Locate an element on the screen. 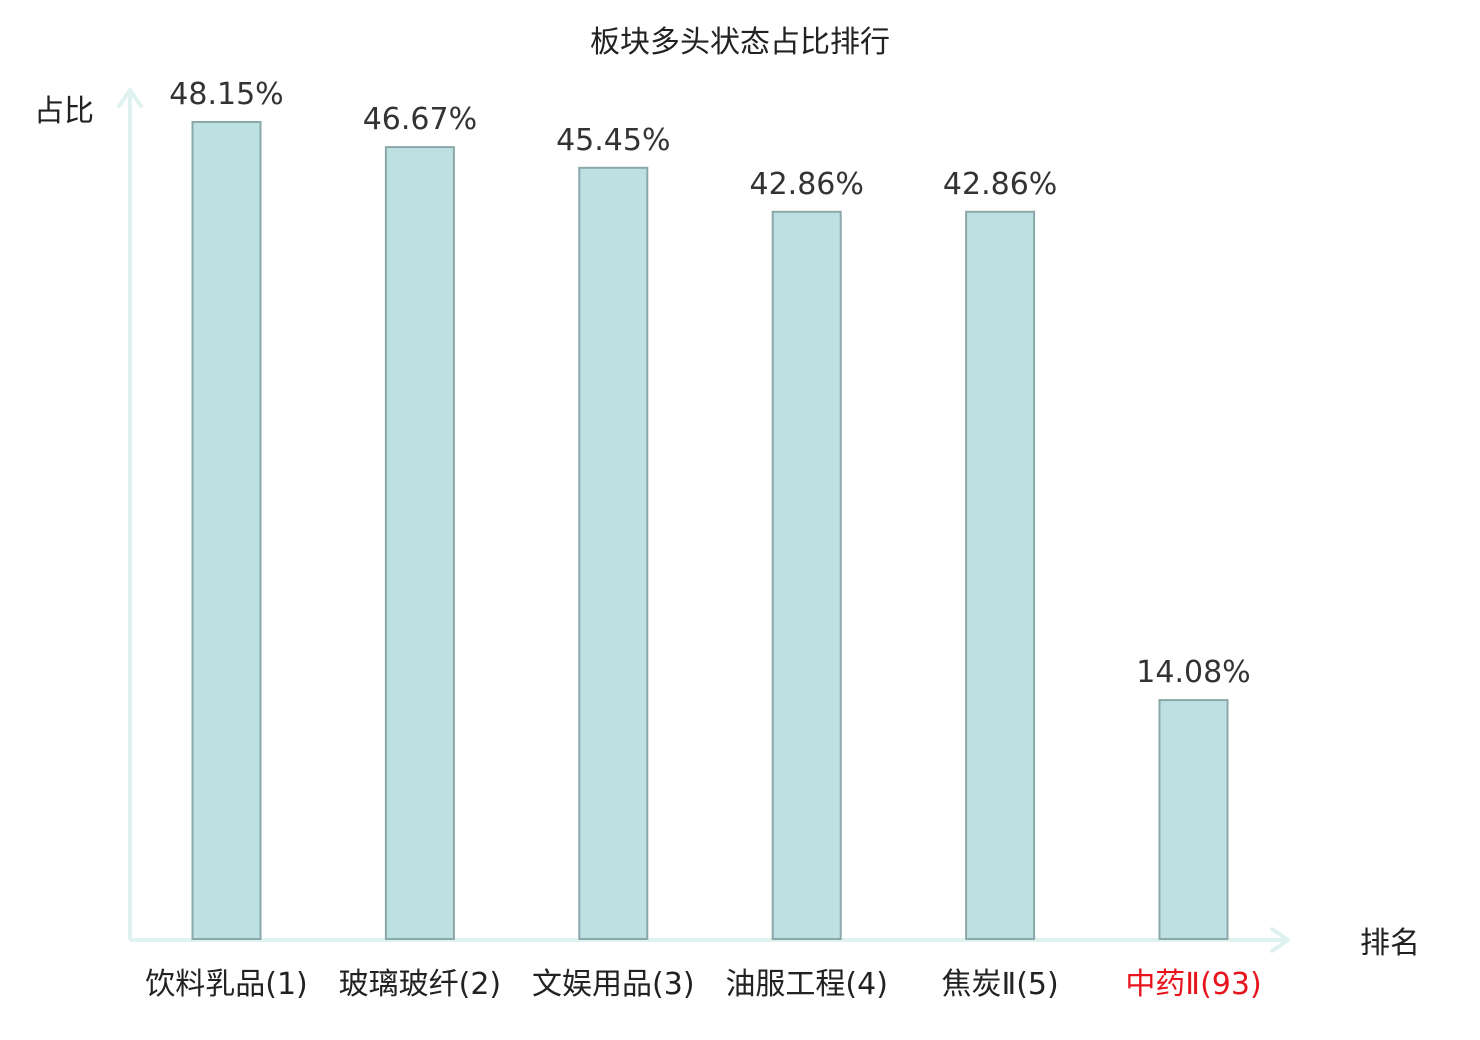  x-axis-label: 排名 is located at coordinates (1390, 943).